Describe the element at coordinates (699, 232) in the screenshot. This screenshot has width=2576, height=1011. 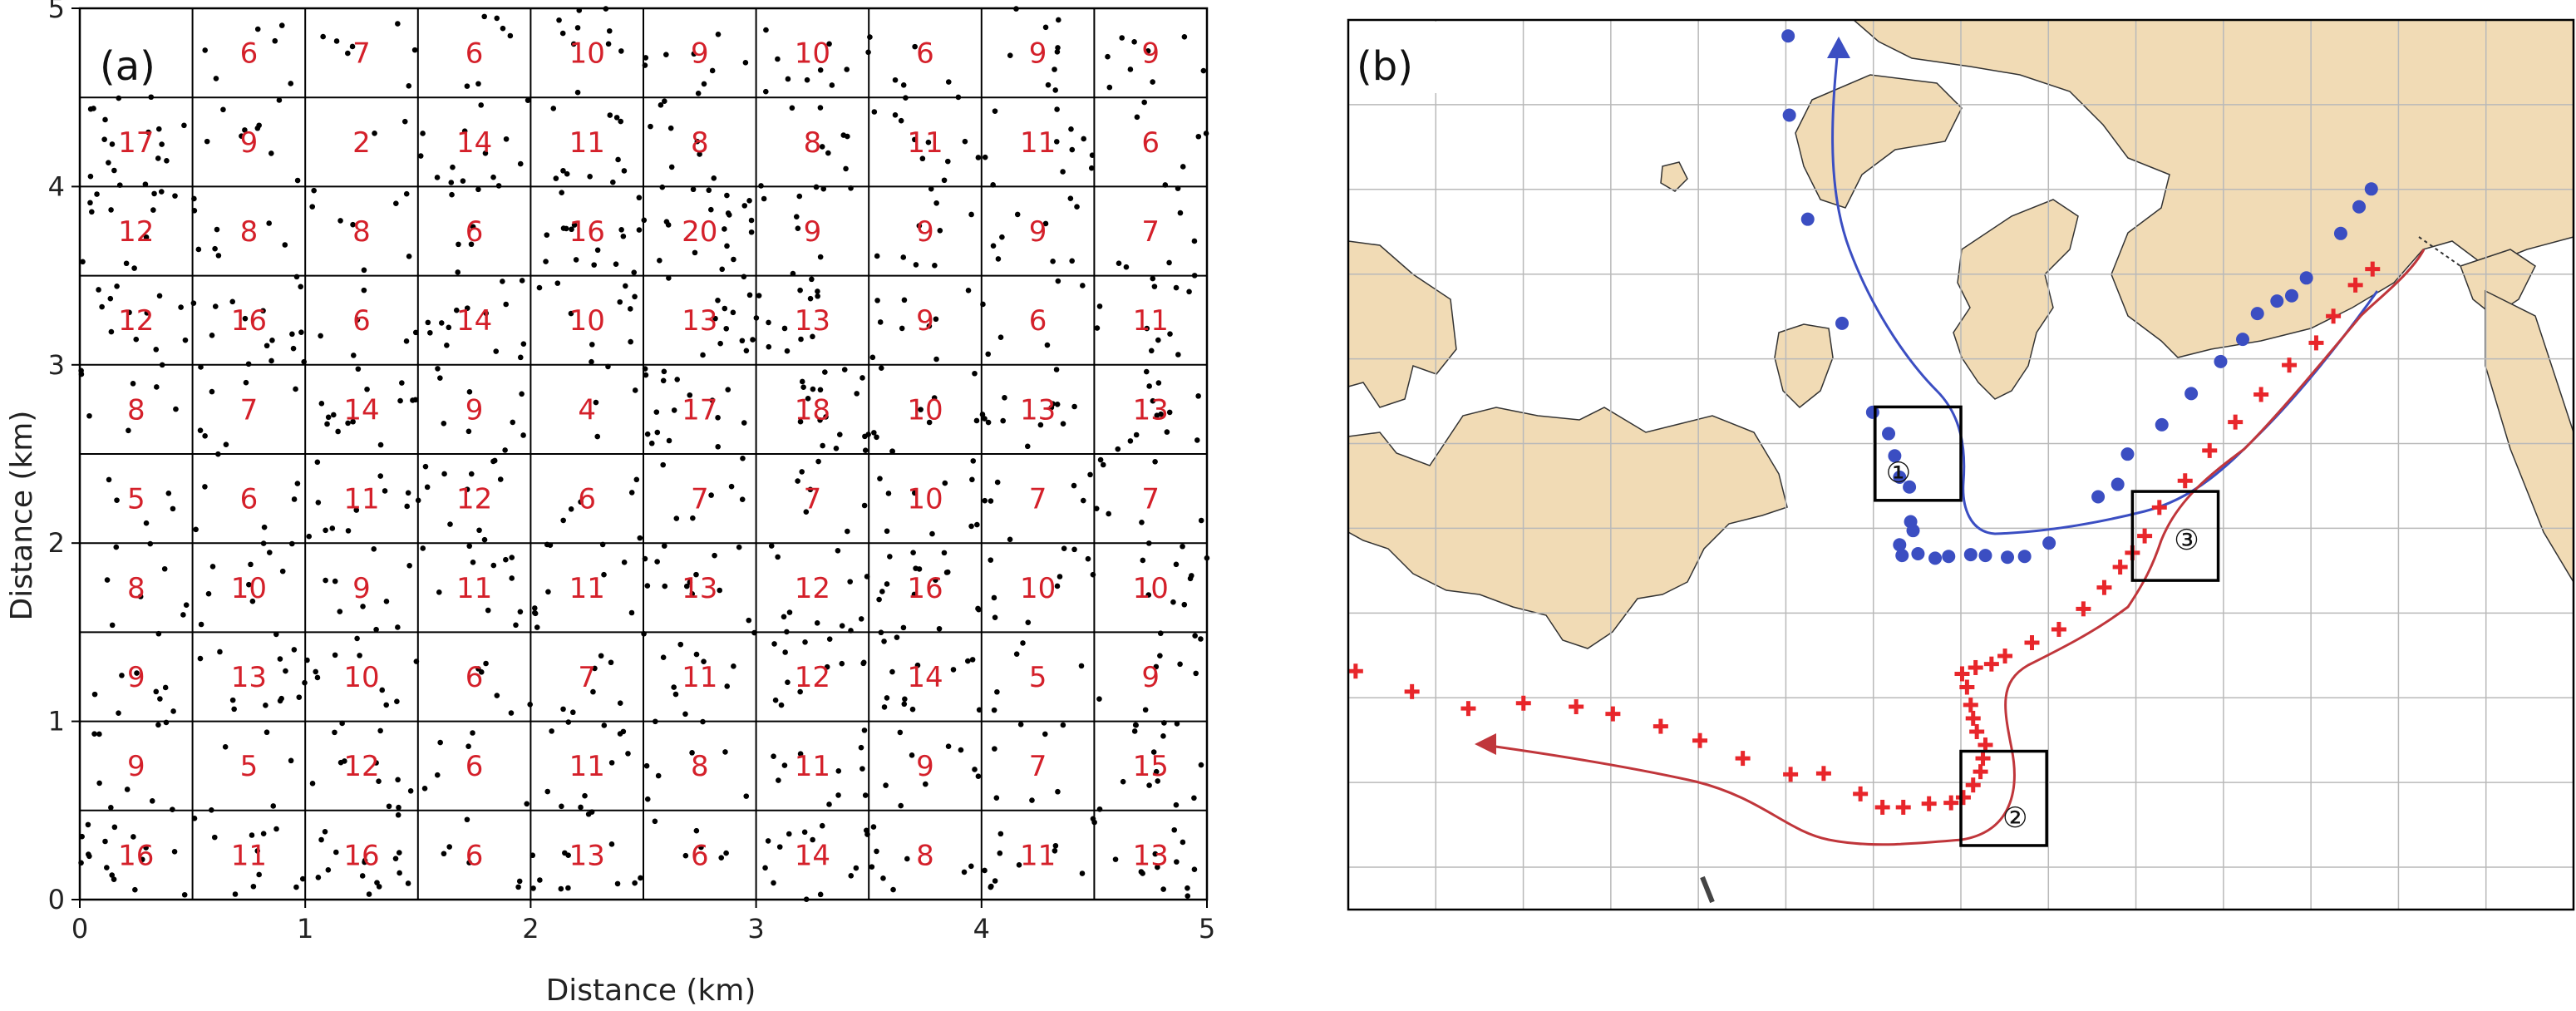
I see `cell-count-label: 20` at that location.